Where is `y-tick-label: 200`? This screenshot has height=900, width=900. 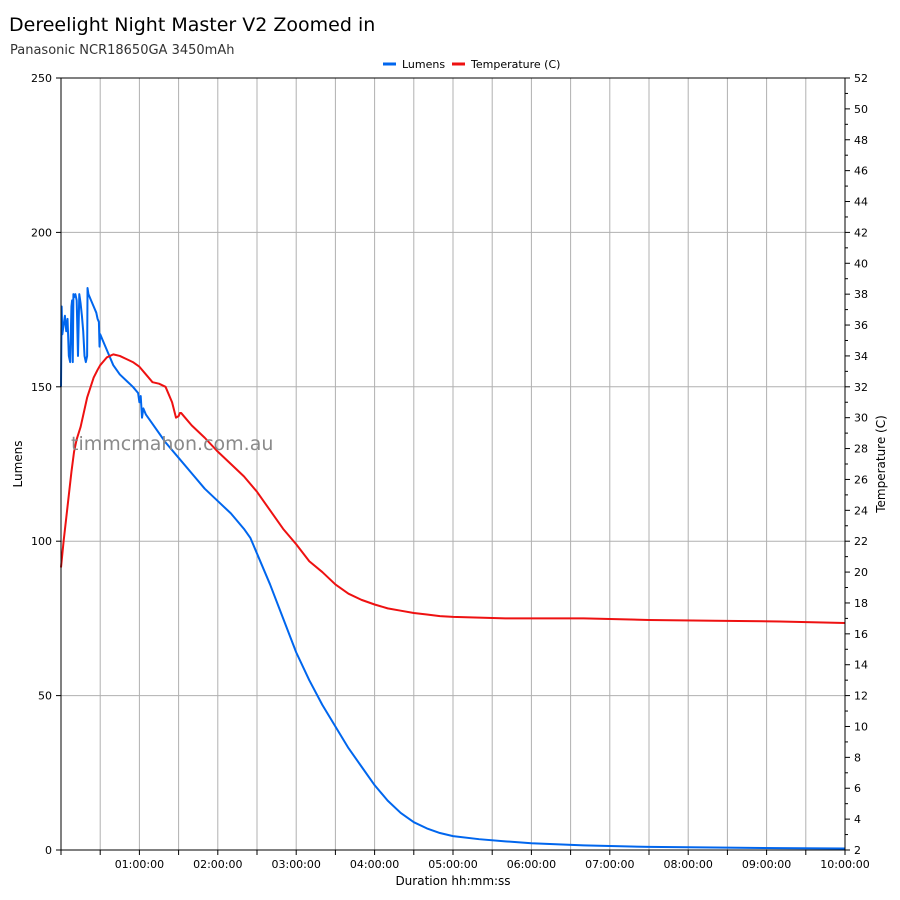 y-tick-label: 200 is located at coordinates (41, 232).